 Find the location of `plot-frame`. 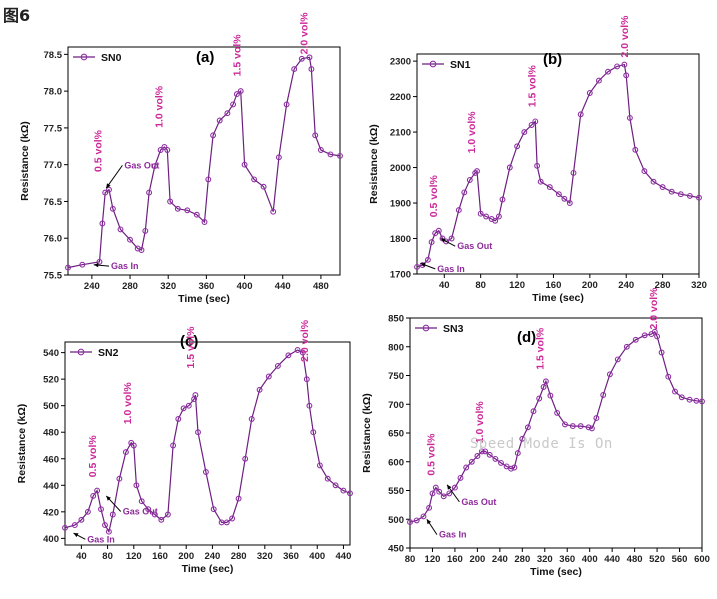

plot-frame is located at coordinates (207, 443).